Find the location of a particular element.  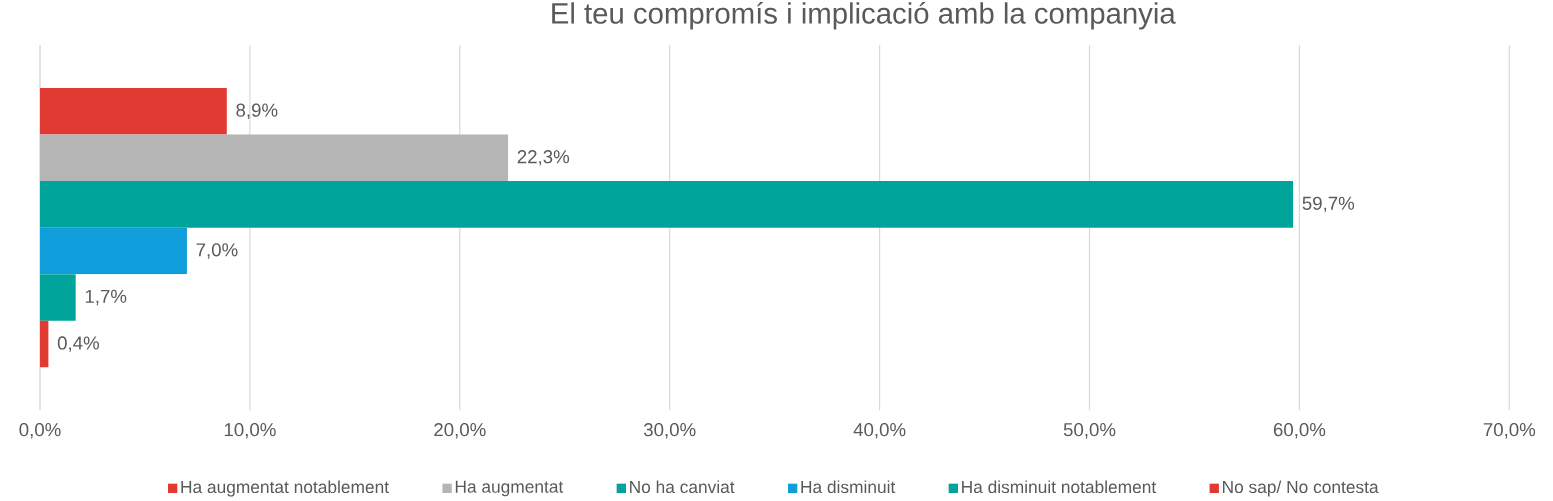

x-tick-label: 20,0% is located at coordinates (460, 431).